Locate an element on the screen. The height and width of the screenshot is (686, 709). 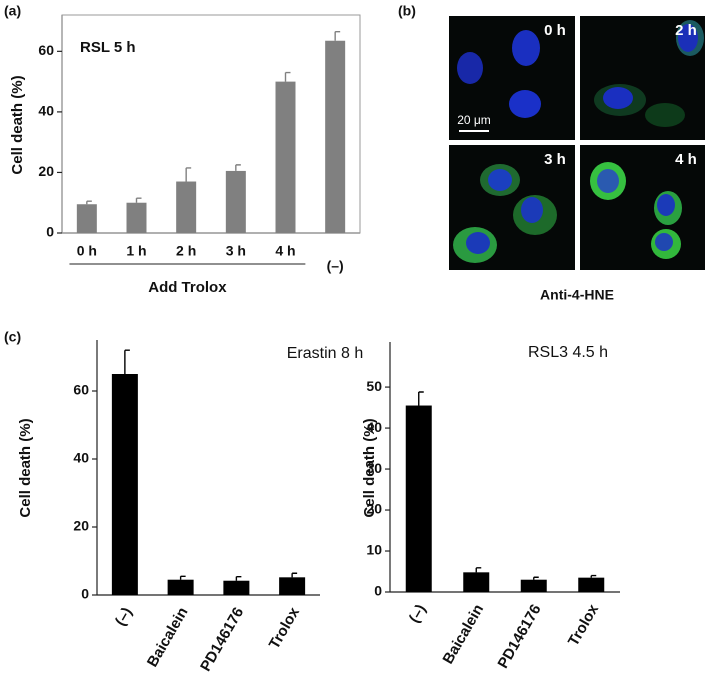
frame-label: 3 h is located at coordinates (555, 159).